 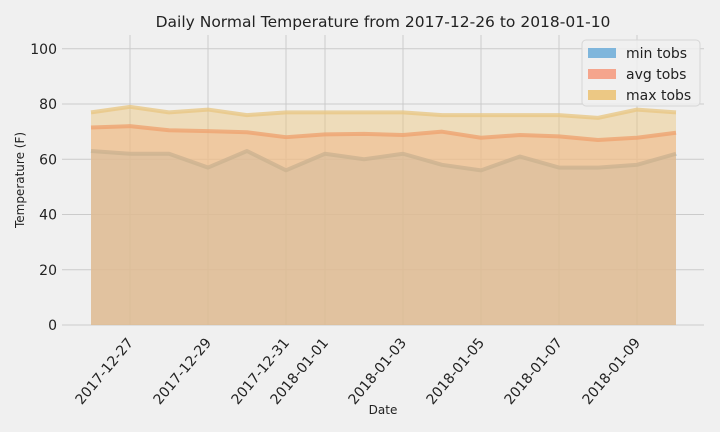 I want to click on y-tick-label: 100, so click(x=43, y=50).